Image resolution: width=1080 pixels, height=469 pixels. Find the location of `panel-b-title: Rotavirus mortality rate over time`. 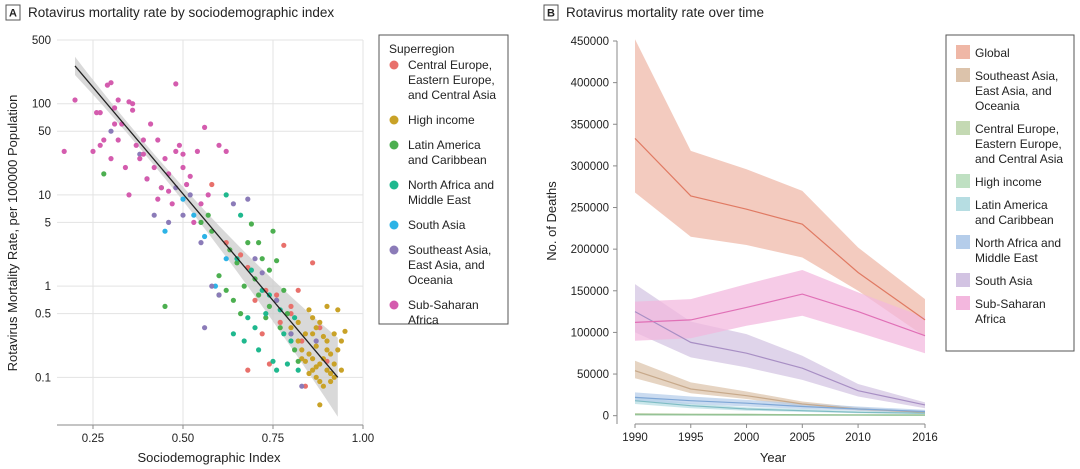

panel-b-title: Rotavirus mortality rate over time is located at coordinates (665, 12).